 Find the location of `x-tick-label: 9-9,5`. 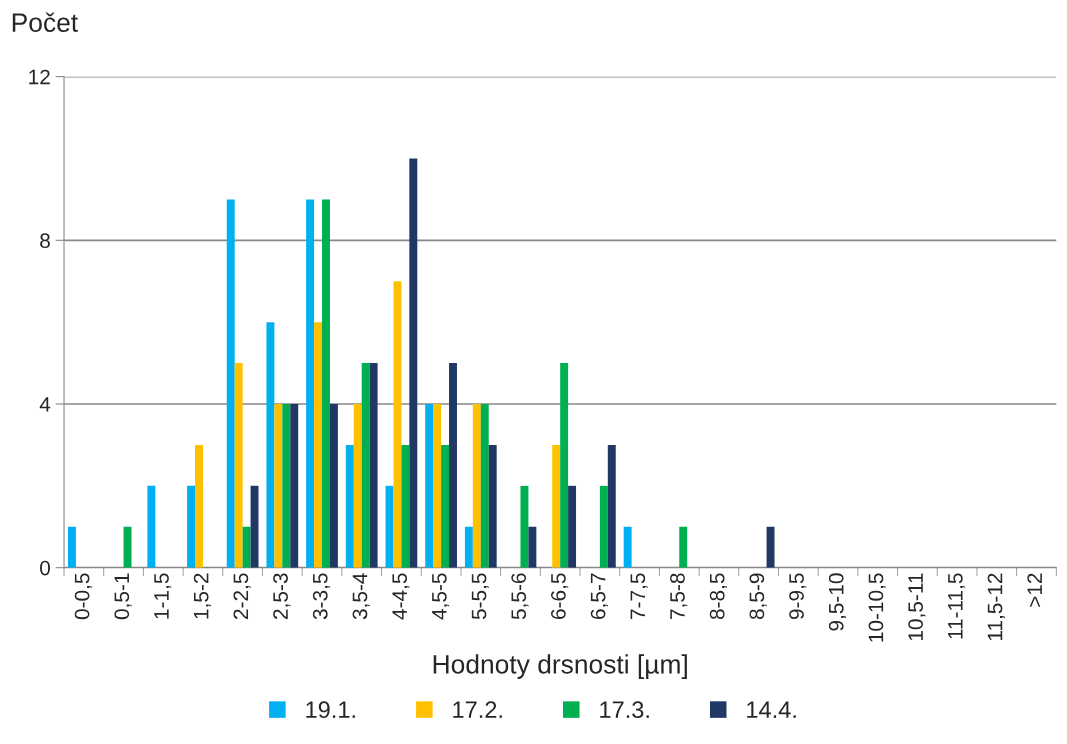

x-tick-label: 9-9,5 is located at coordinates (798, 596).